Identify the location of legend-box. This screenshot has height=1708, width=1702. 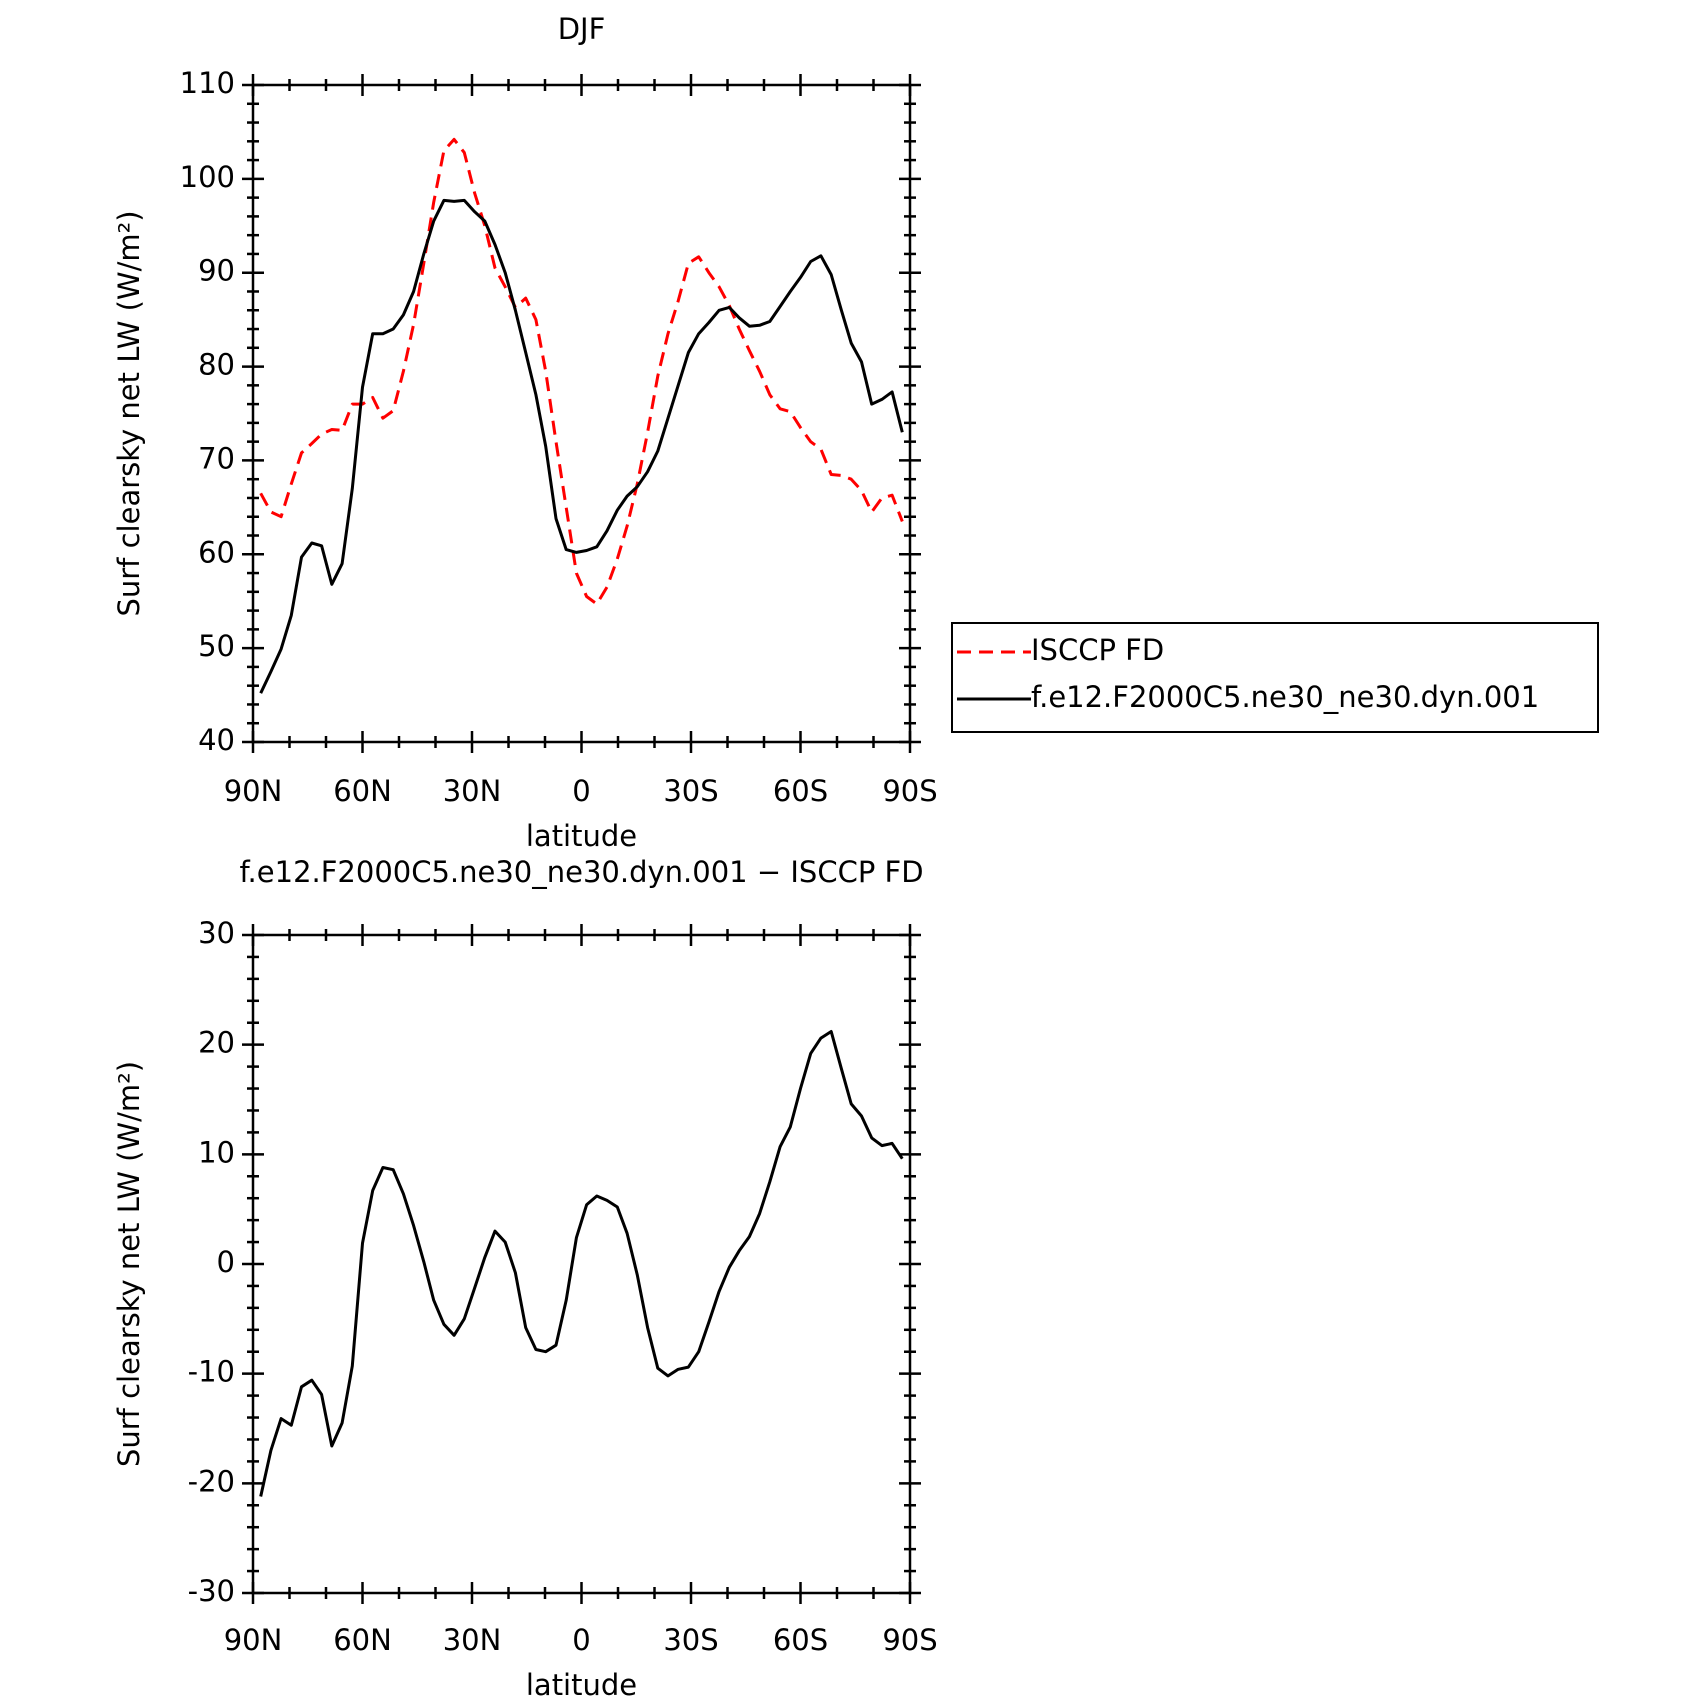
(1275, 677).